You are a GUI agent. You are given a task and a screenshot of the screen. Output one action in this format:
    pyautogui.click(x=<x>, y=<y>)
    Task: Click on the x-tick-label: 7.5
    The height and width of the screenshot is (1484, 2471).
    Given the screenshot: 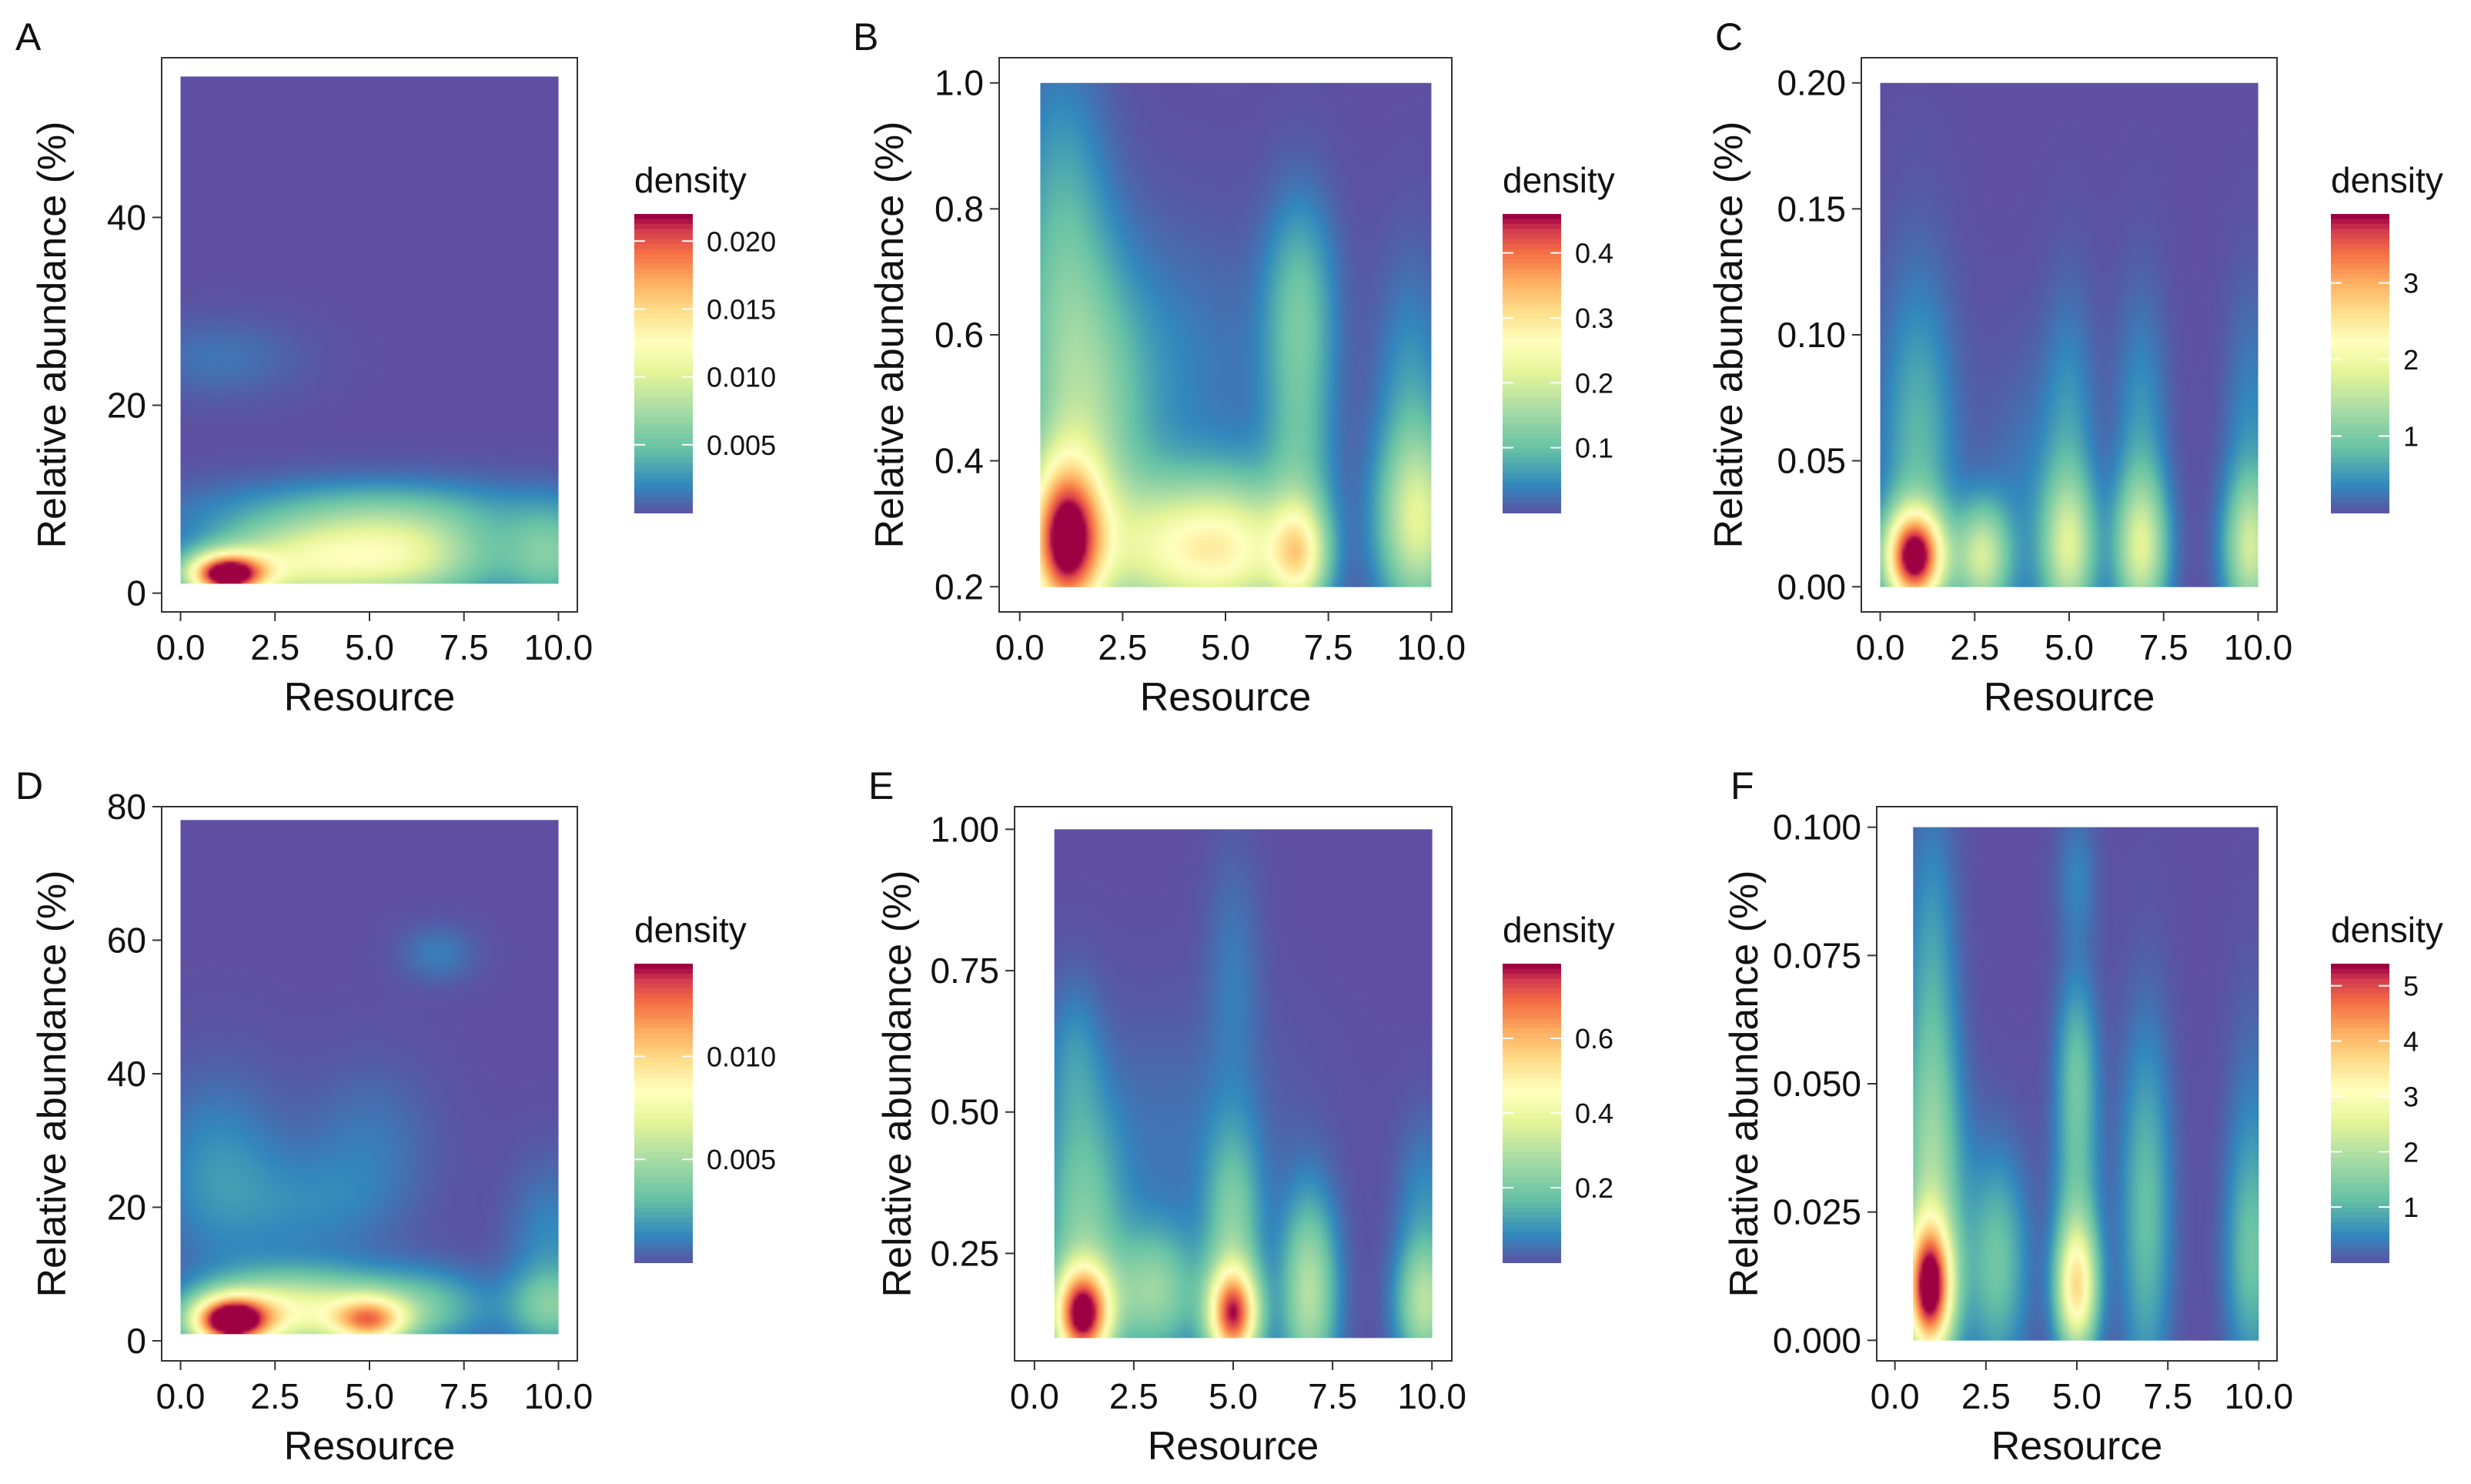 What is the action you would take?
    pyautogui.click(x=2164, y=647)
    